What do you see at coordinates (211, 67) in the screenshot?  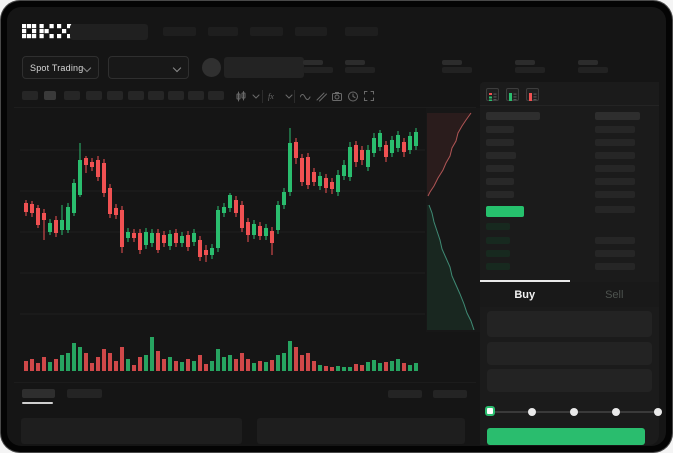 I see `avatar` at bounding box center [211, 67].